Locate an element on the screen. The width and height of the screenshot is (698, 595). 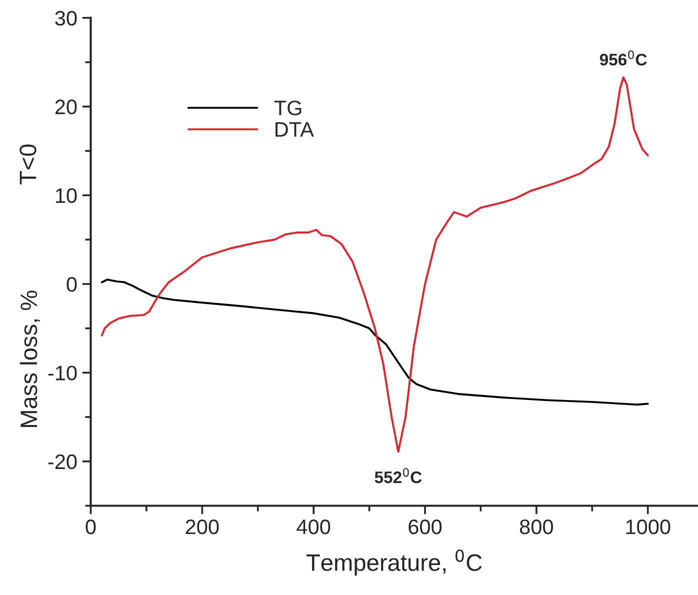
legend-label: TG is located at coordinates (288, 108).